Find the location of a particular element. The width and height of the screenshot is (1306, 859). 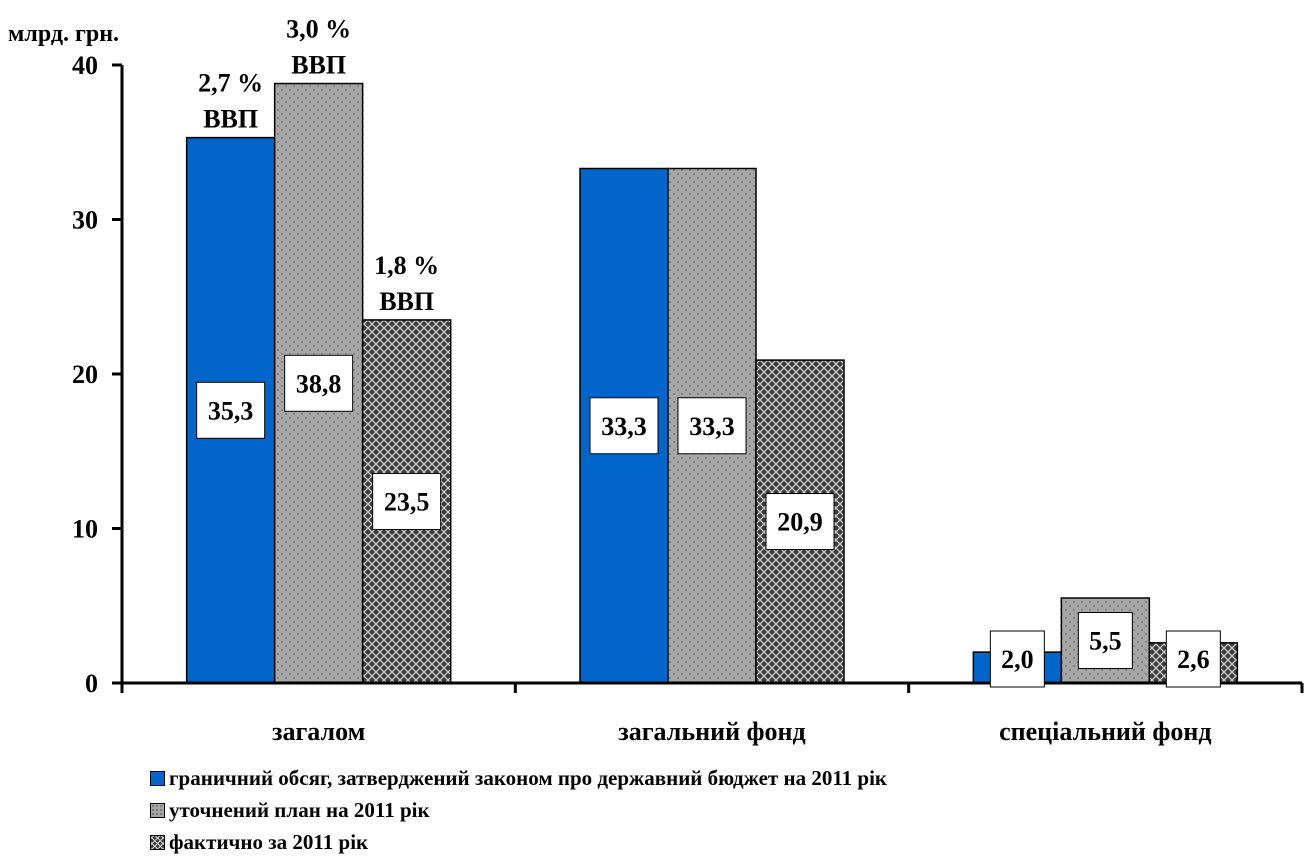

x-tick-label: загалом is located at coordinates (318, 731).